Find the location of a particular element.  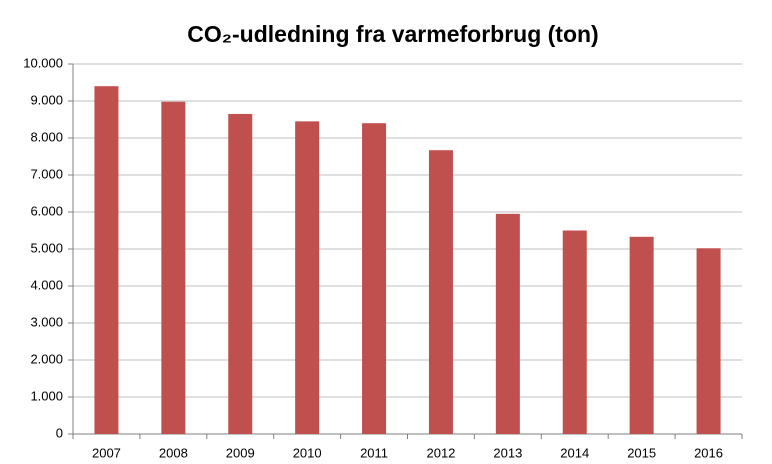

x-tick-label: 2009 is located at coordinates (240, 452).